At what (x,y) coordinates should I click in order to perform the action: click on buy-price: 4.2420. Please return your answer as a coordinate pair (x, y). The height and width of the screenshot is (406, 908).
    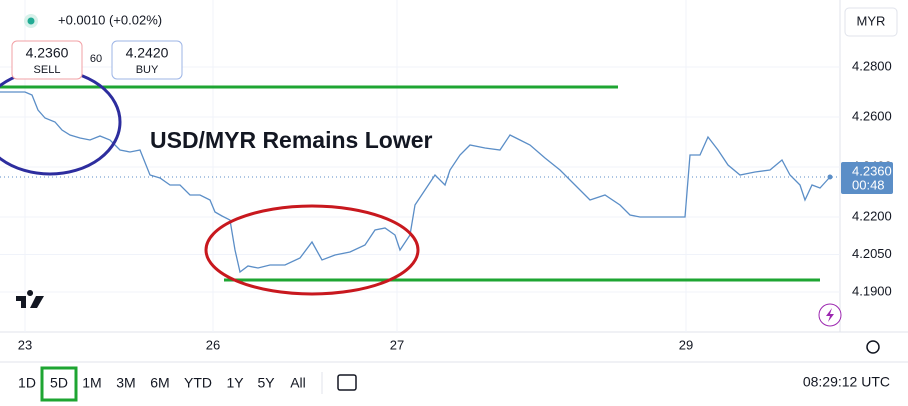
    Looking at the image, I should click on (147, 53).